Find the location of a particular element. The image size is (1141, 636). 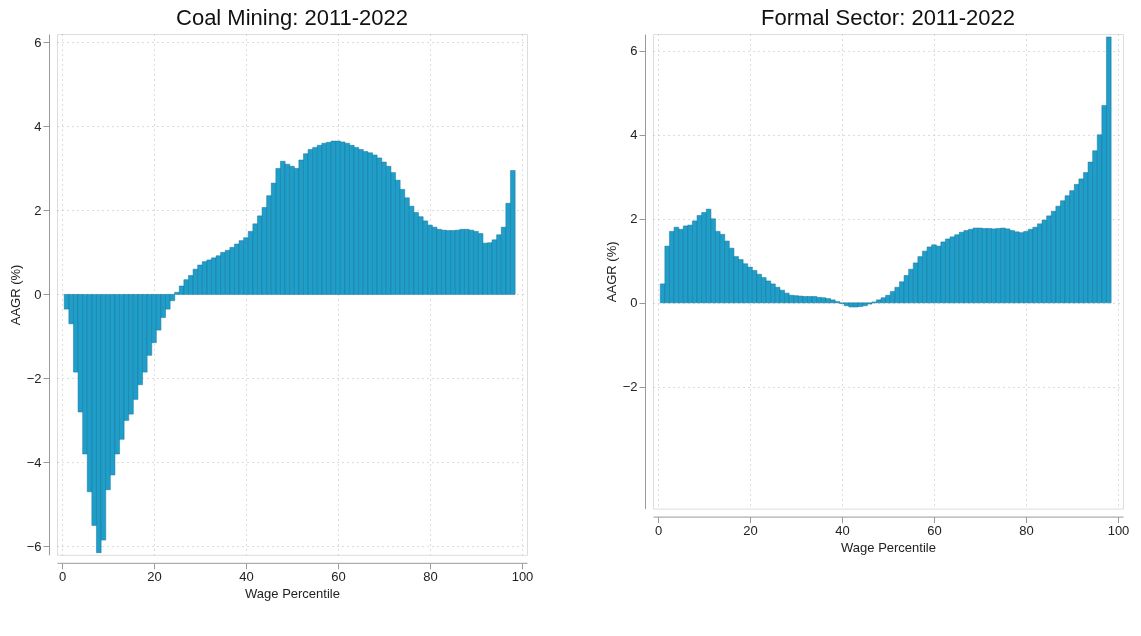

y-tick-label: −6 is located at coordinates (34, 546).